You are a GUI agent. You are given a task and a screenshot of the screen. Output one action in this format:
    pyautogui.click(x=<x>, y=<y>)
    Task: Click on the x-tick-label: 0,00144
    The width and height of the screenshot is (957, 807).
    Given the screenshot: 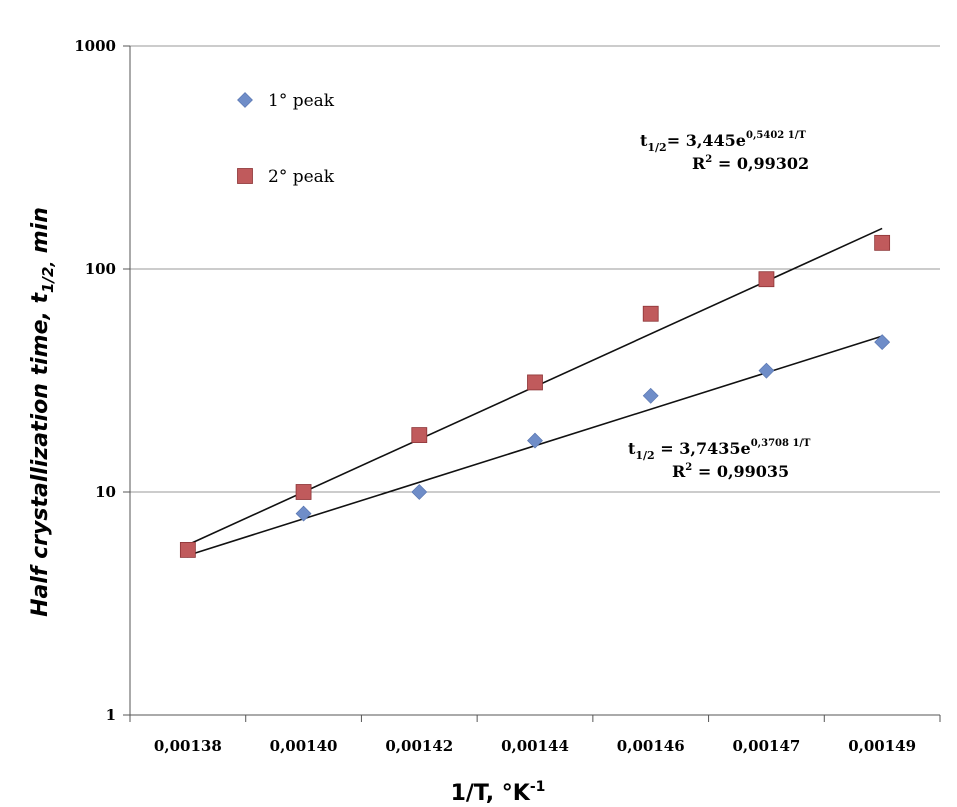 What is the action you would take?
    pyautogui.click(x=535, y=746)
    